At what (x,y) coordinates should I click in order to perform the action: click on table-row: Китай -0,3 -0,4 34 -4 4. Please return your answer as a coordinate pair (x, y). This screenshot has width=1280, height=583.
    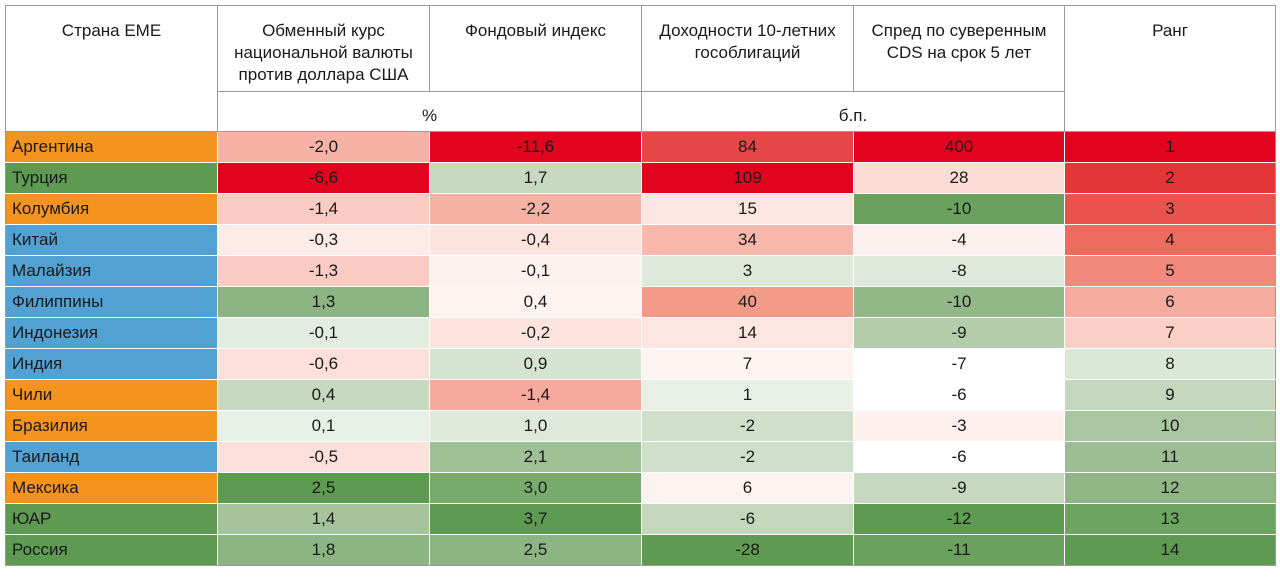
    Looking at the image, I should click on (640, 240).